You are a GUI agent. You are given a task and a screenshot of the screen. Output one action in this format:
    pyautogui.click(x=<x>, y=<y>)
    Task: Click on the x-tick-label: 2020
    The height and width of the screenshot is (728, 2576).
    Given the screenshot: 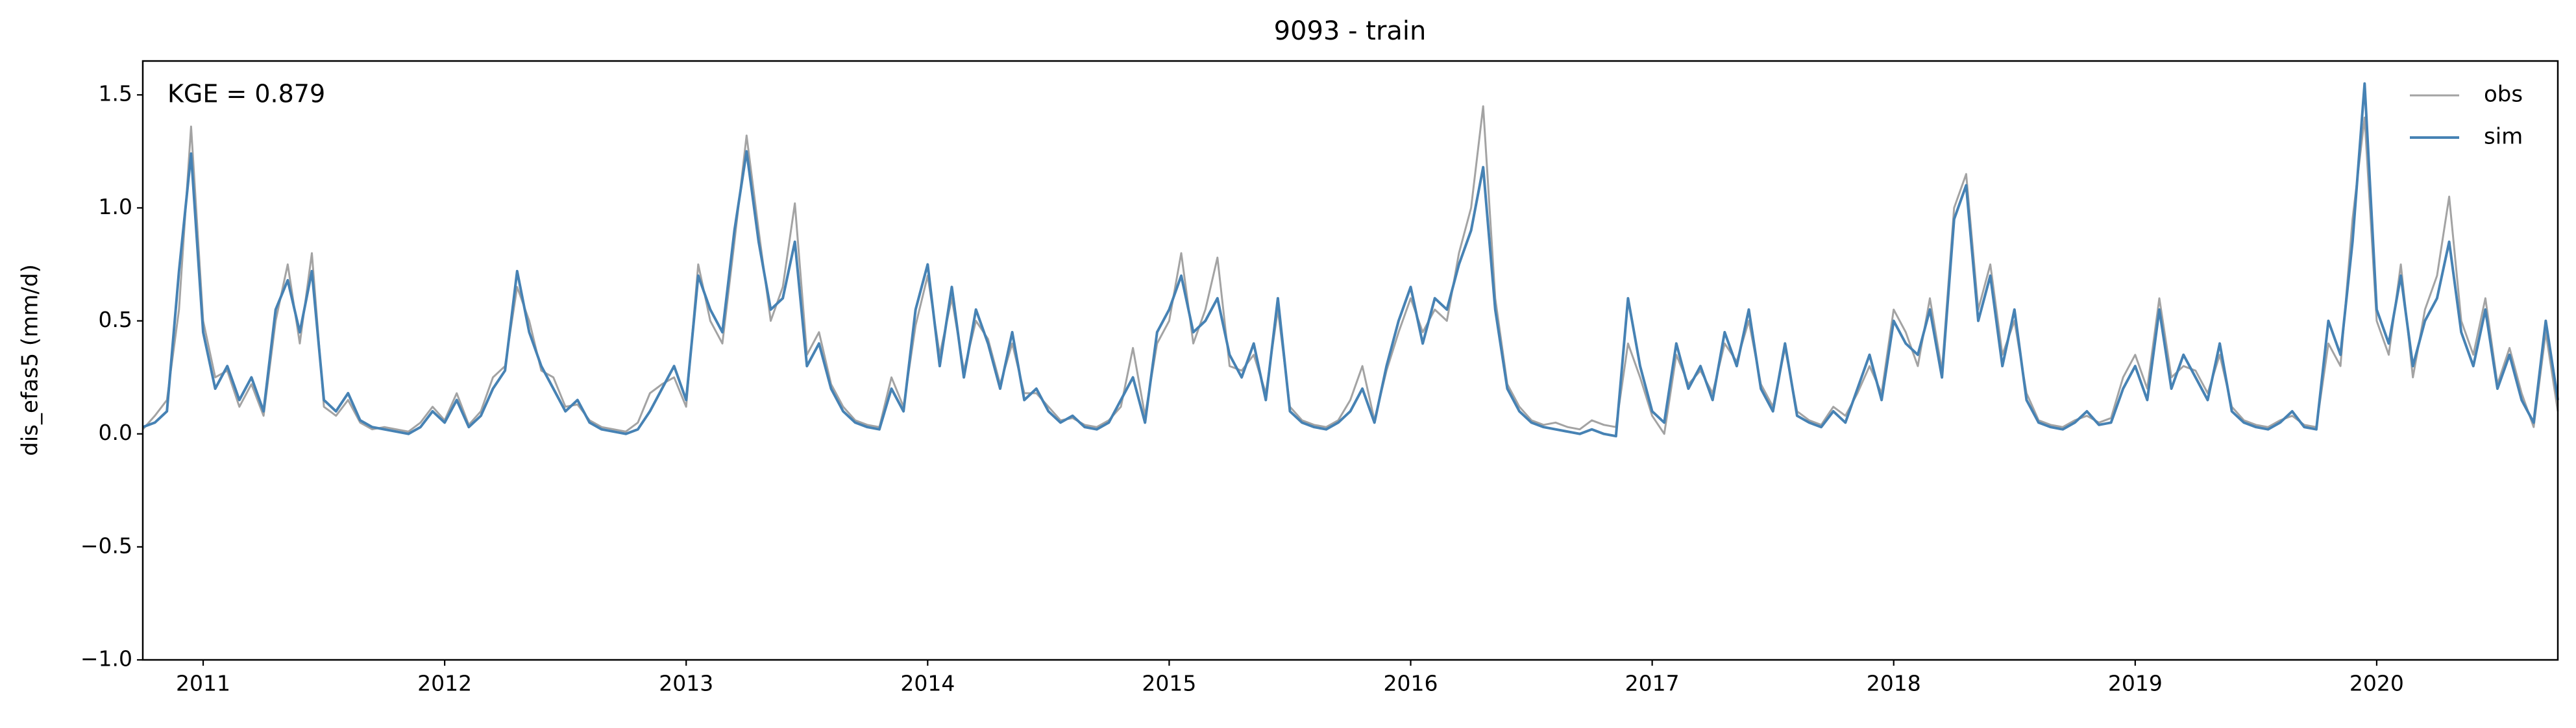 What is the action you would take?
    pyautogui.click(x=2376, y=683)
    